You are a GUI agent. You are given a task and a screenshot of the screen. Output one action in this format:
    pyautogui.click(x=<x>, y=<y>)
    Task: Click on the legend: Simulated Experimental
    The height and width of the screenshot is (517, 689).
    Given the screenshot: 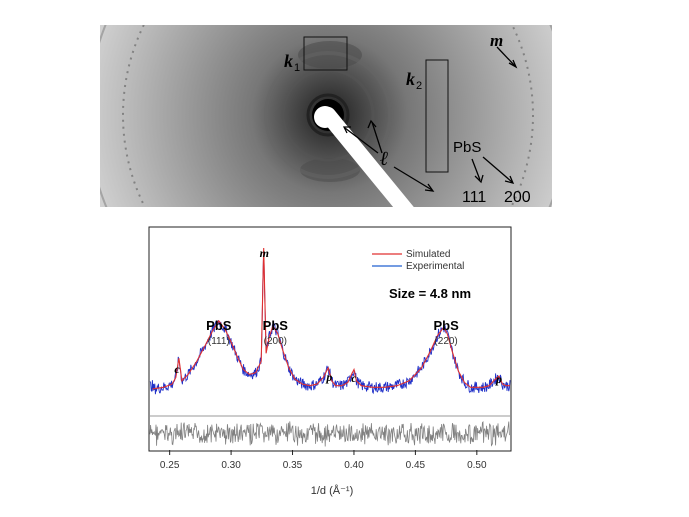 What is the action you would take?
    pyautogui.click(x=418, y=260)
    